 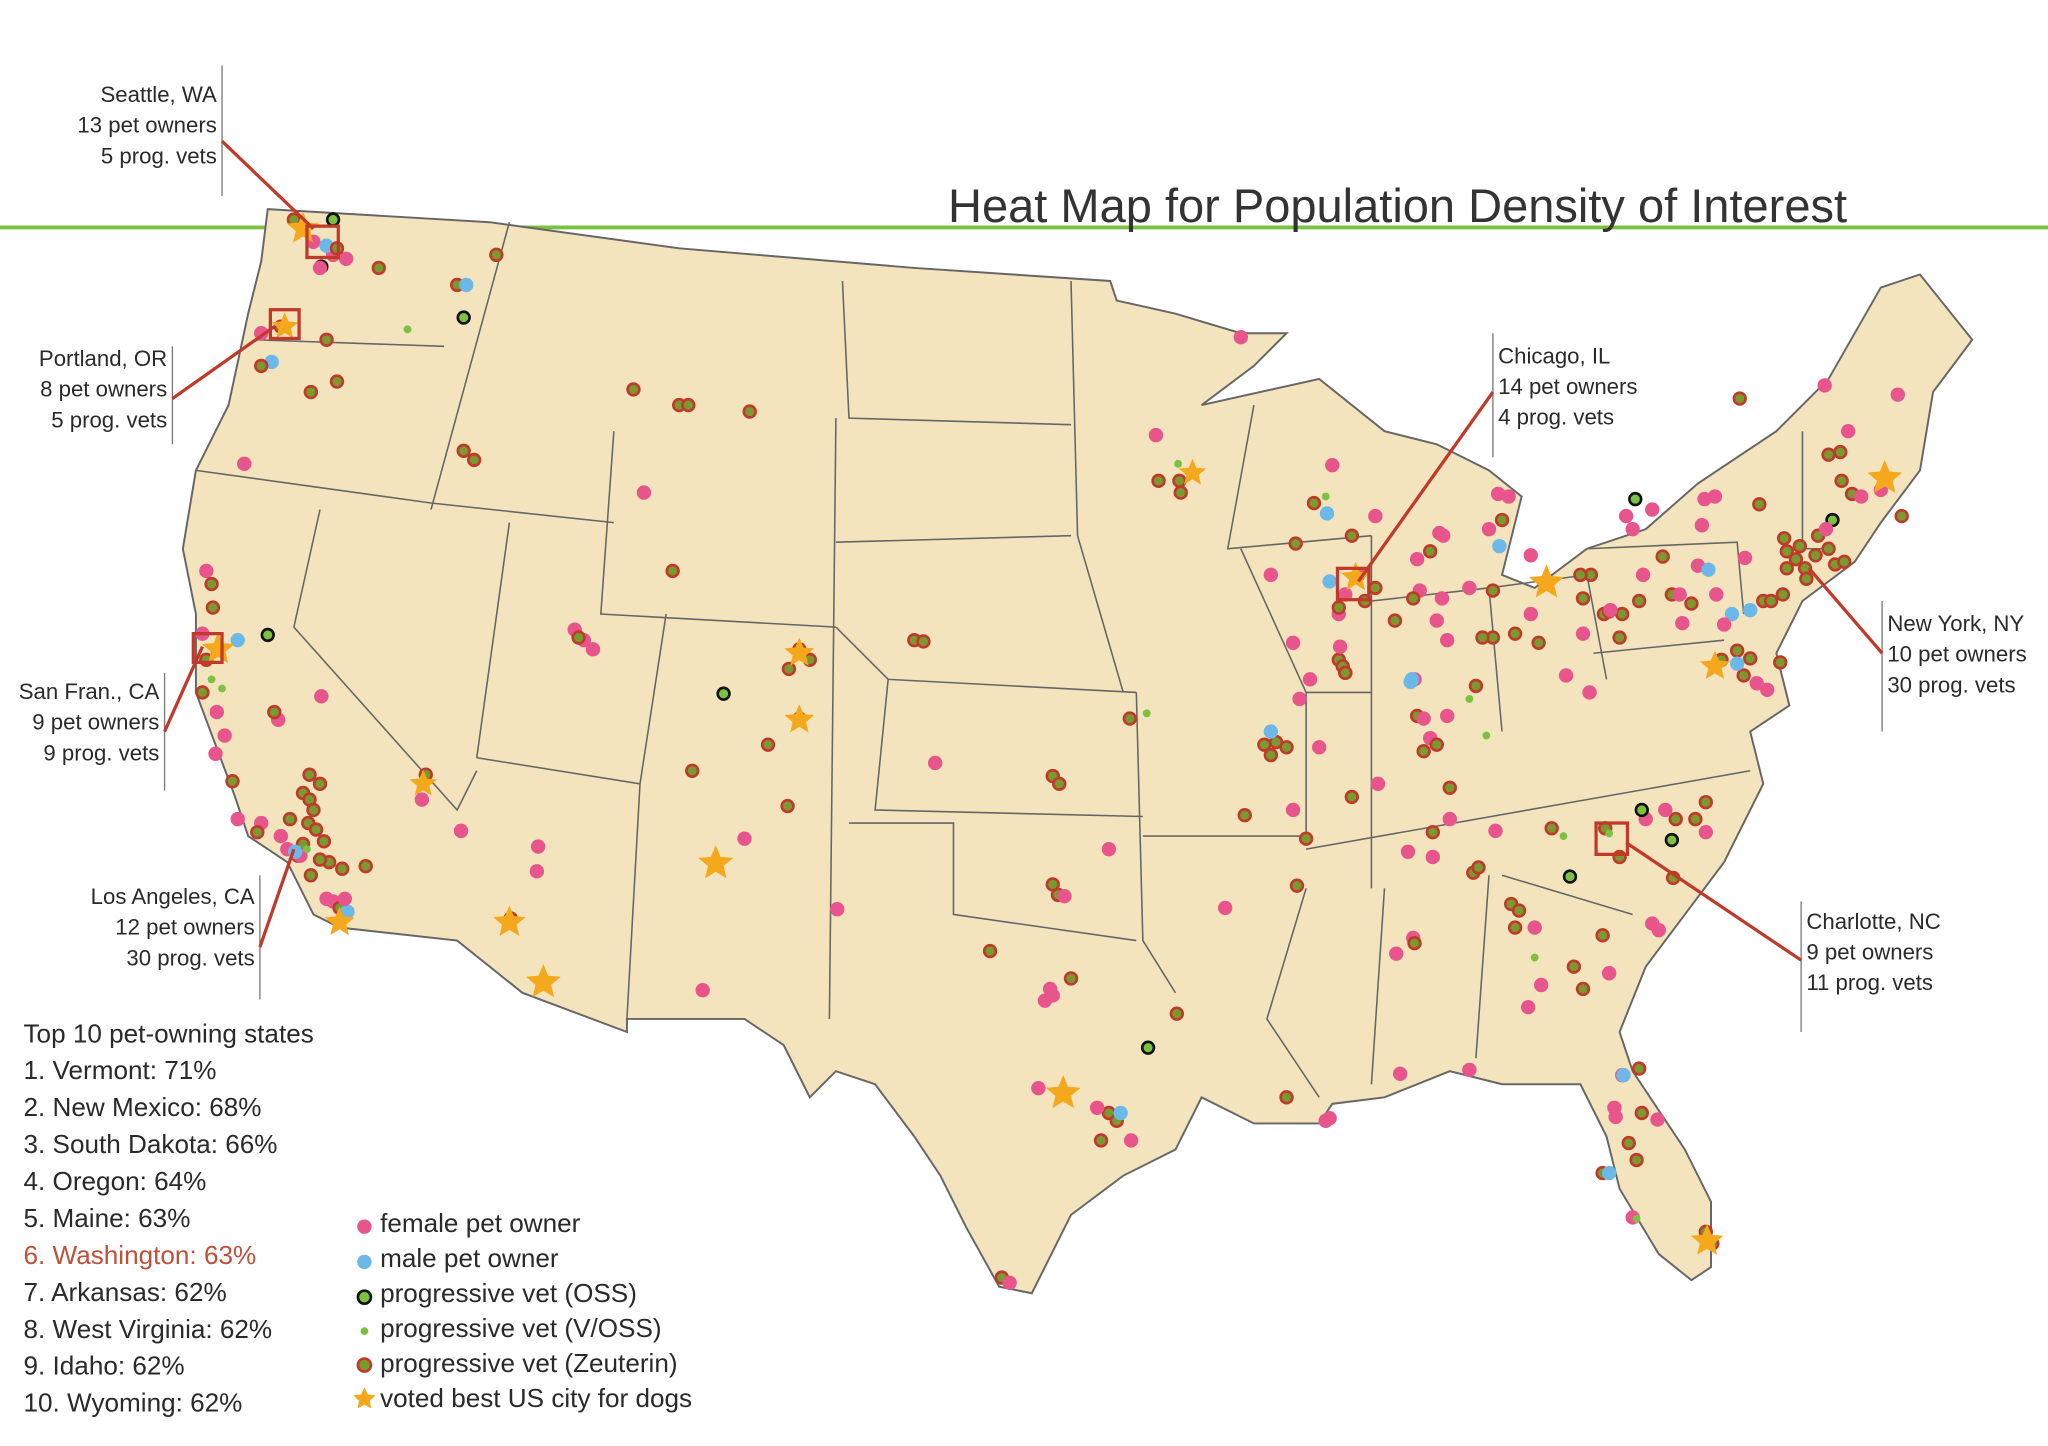 What do you see at coordinates (1955, 623) in the screenshot?
I see `callout-text: New York, NY` at bounding box center [1955, 623].